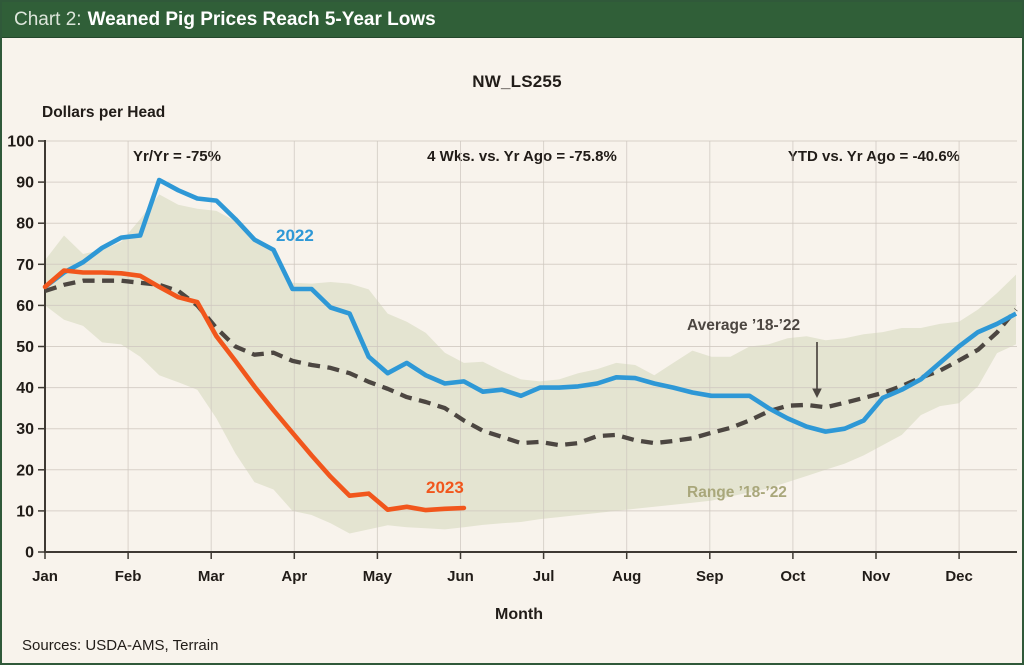 The height and width of the screenshot is (665, 1024). I want to click on x-tick-label: Feb, so click(128, 576).